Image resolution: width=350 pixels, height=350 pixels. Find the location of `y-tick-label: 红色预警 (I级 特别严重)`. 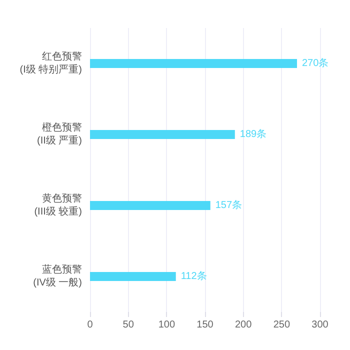

y-tick-label: 红色预警 (I级 特别严重) is located at coordinates (51, 63).